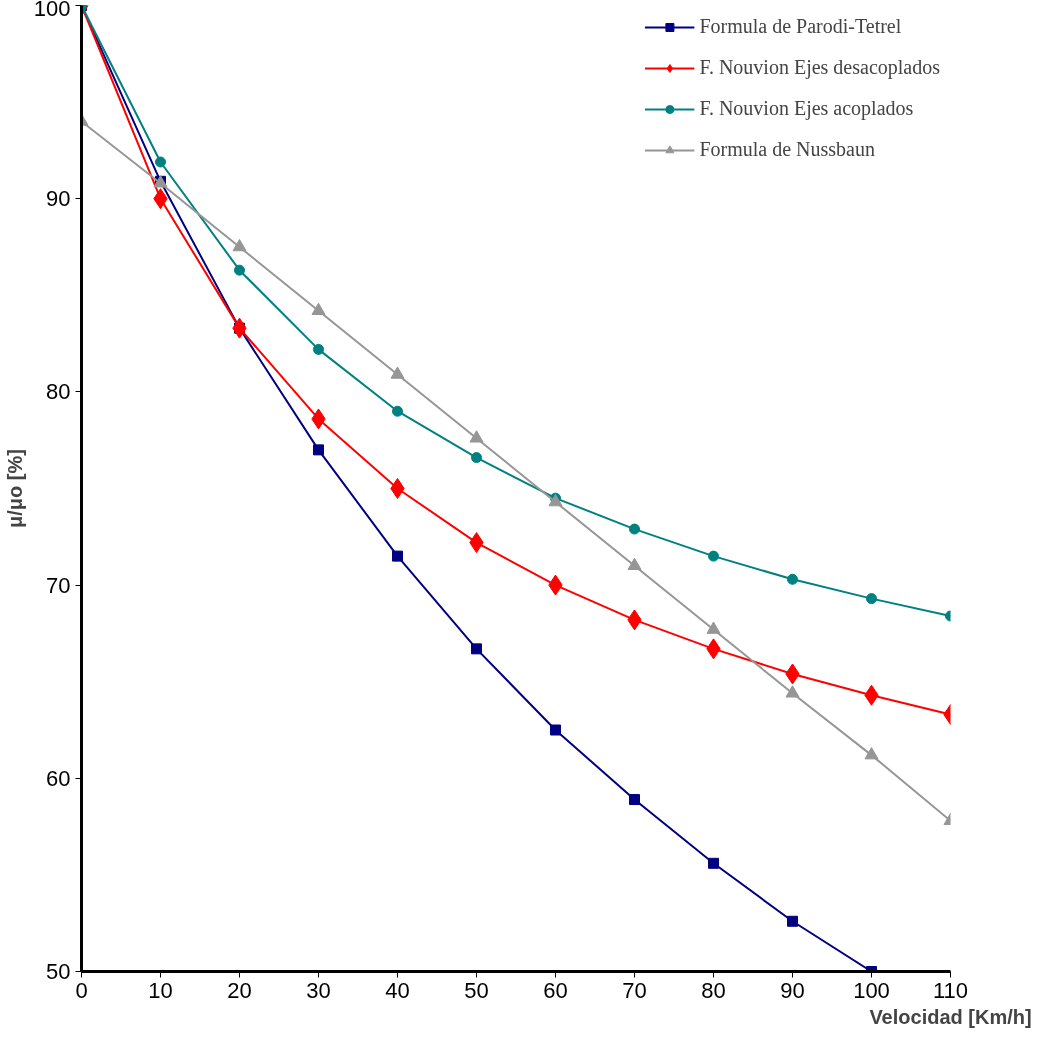  I want to click on y-tick-label: 90, so click(58, 199).